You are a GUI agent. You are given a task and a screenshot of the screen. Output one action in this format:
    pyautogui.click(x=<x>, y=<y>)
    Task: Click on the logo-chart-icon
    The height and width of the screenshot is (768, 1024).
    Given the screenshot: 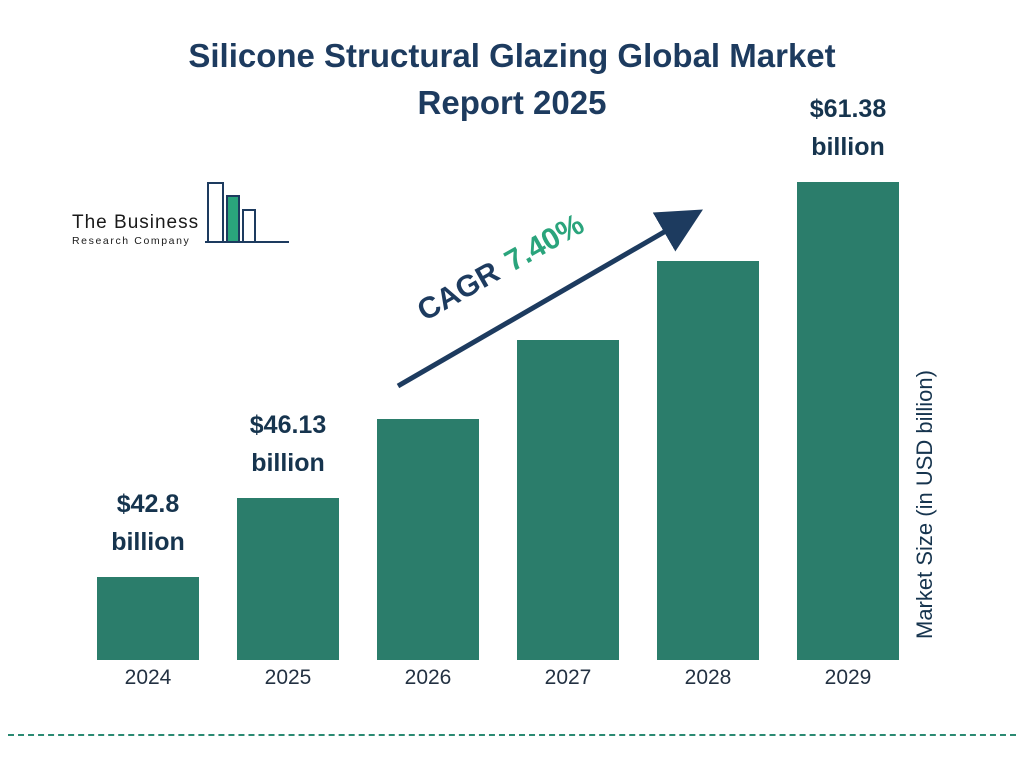 What is the action you would take?
    pyautogui.click(x=248, y=216)
    